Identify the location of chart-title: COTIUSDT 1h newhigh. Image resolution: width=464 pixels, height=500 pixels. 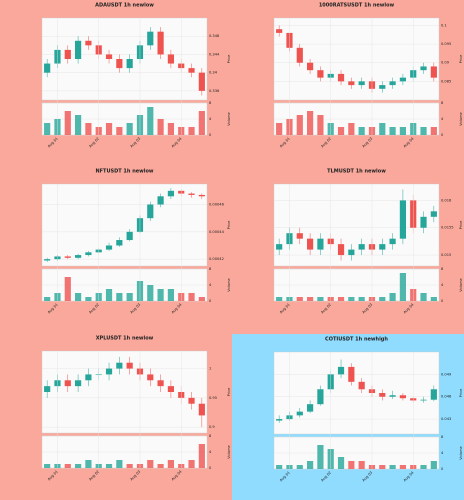
(356, 340).